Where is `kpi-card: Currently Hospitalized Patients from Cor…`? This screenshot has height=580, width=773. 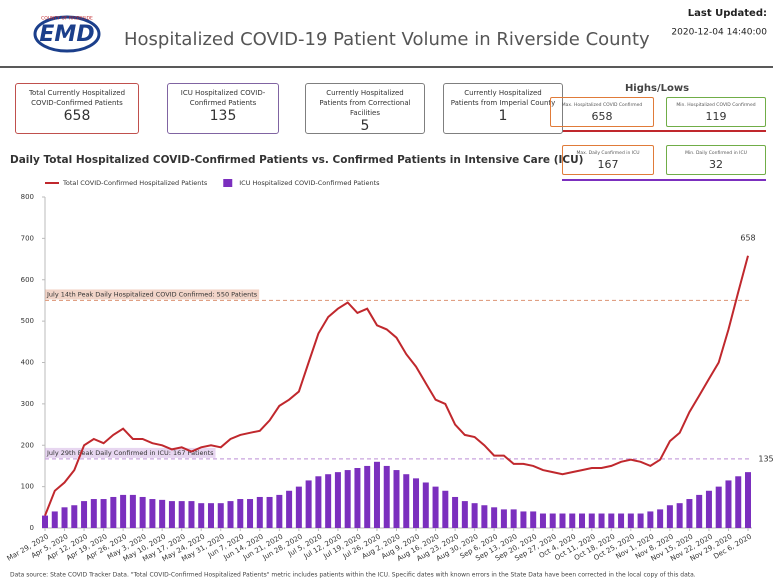
kpi-card: Currently Hospitalized Patients from Cor… is located at coordinates (365, 108).